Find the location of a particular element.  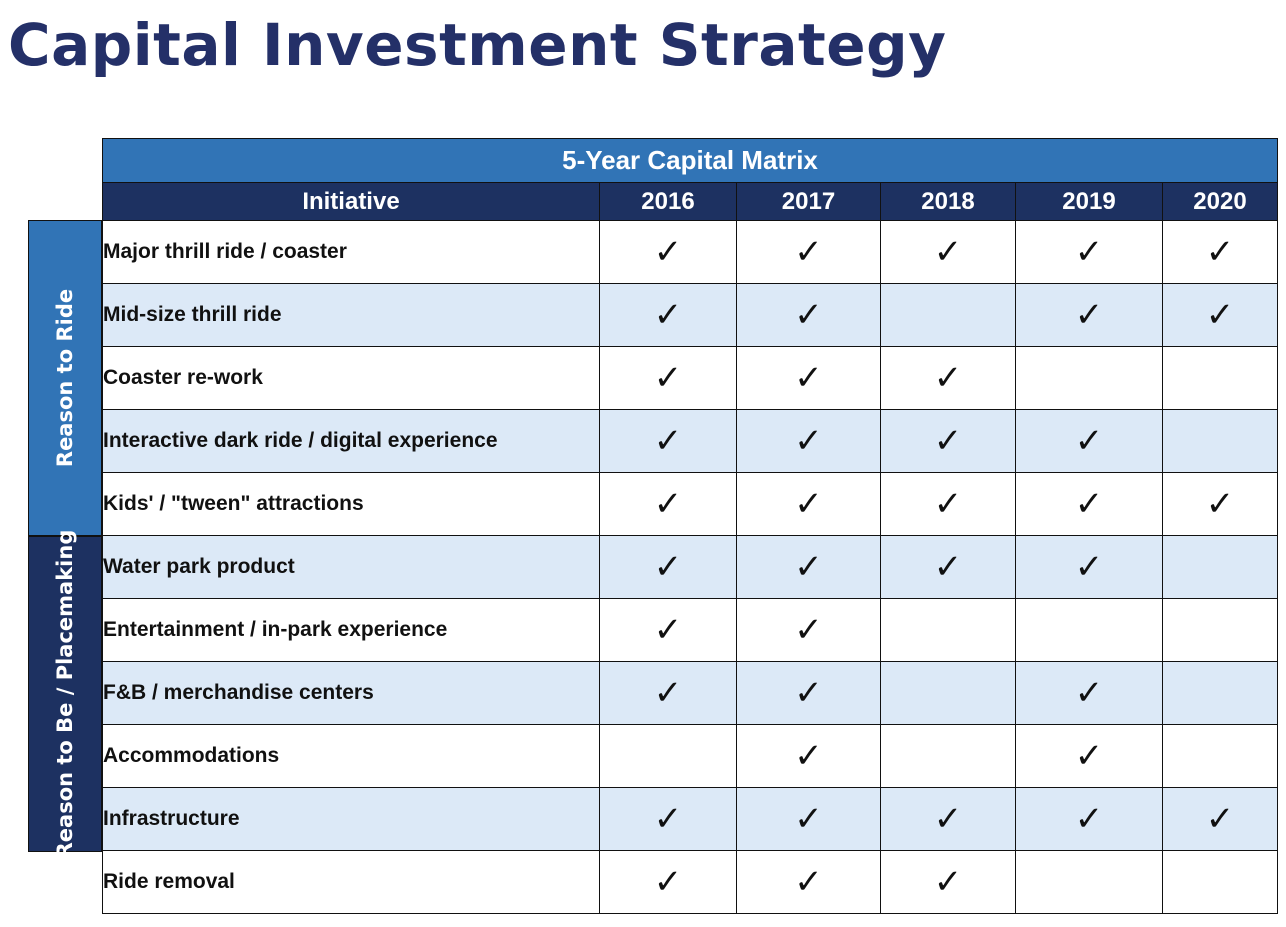

table-row: Accommodations ✓ ✓ is located at coordinates (690, 756).